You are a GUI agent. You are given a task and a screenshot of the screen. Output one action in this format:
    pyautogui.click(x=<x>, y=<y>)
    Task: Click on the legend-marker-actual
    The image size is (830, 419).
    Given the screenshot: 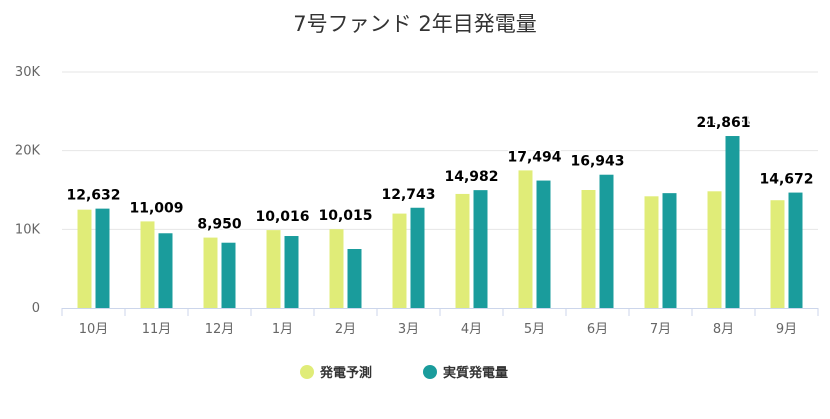 What is the action you would take?
    pyautogui.click(x=430, y=372)
    